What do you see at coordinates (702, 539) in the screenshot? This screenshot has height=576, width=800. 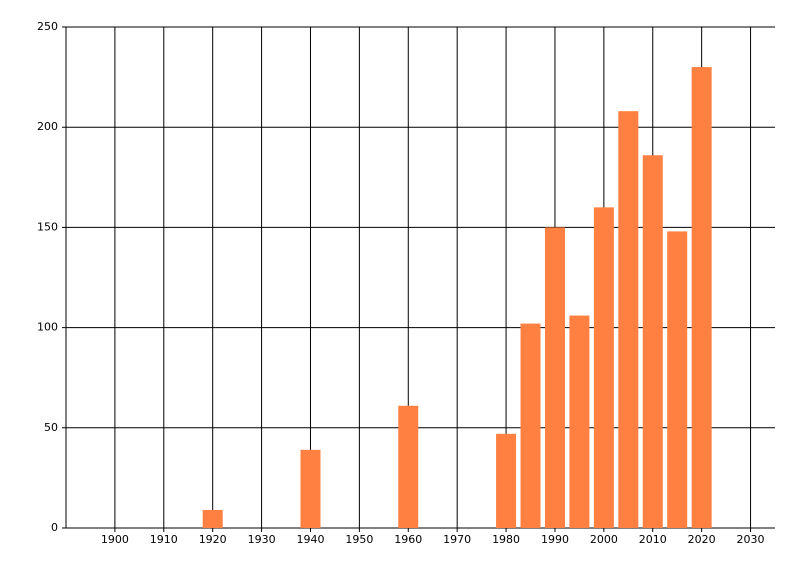 I see `x-tick-label: 2020` at bounding box center [702, 539].